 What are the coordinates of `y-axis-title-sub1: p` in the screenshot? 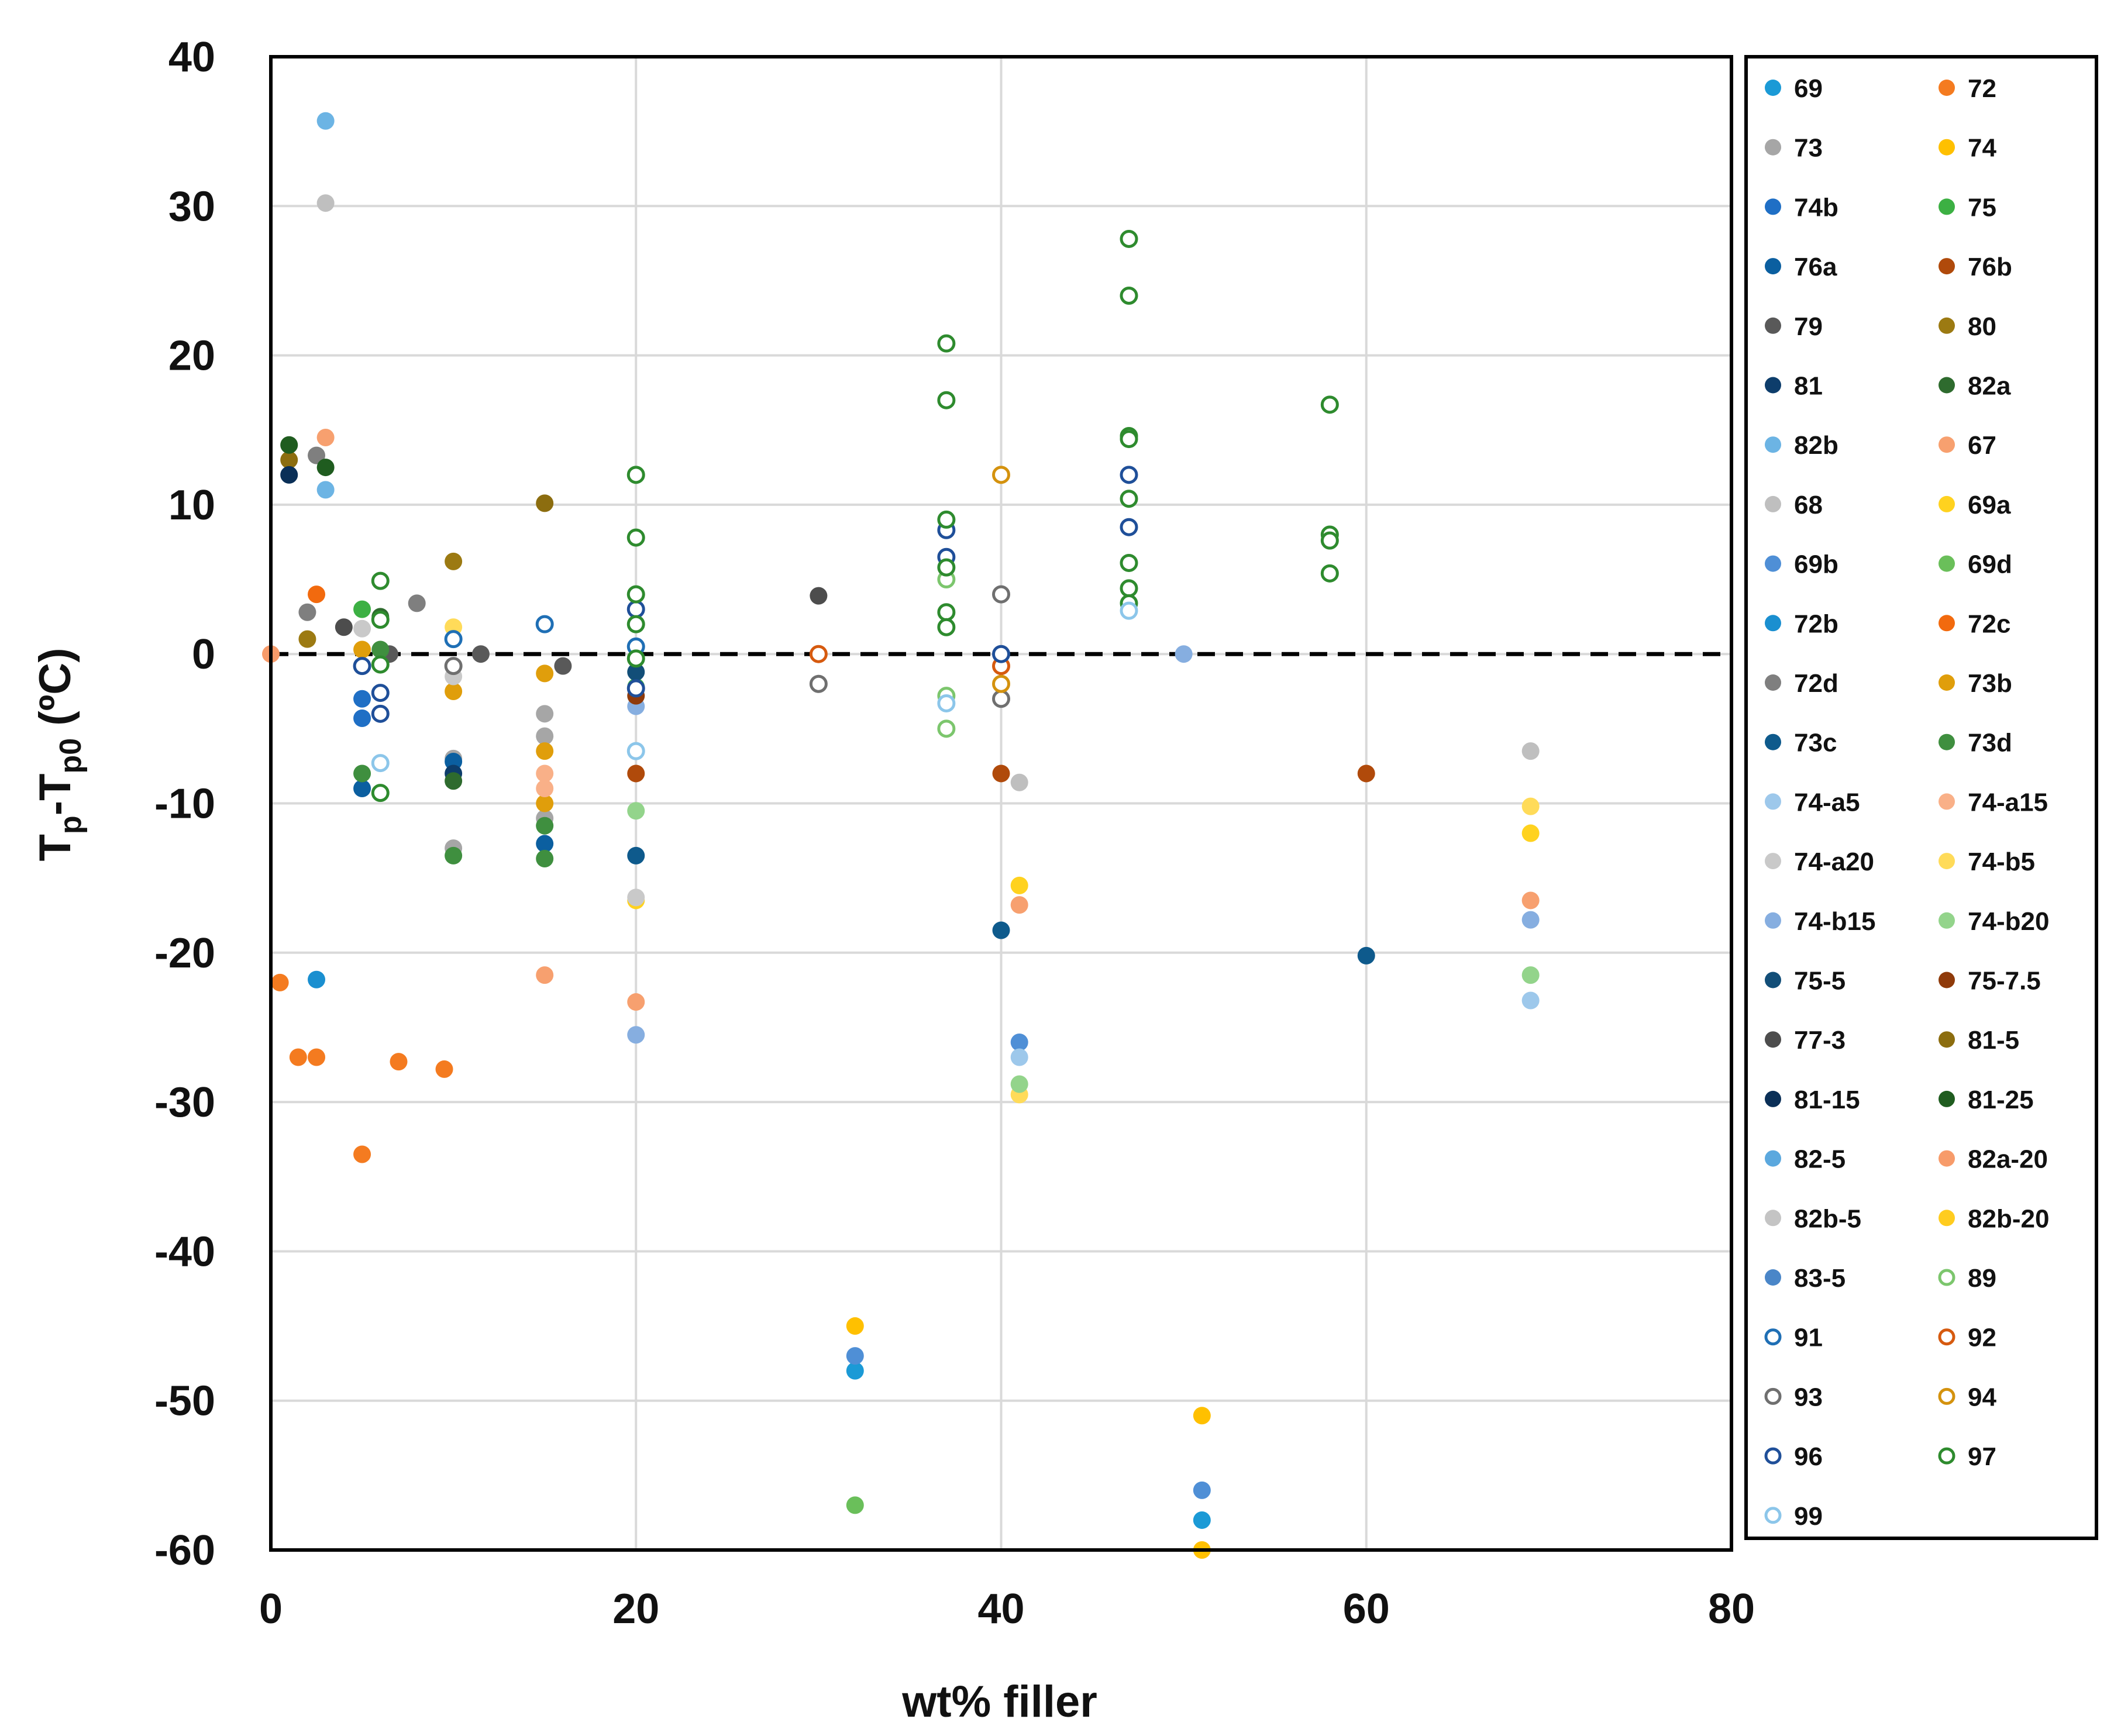 It's located at (71, 824).